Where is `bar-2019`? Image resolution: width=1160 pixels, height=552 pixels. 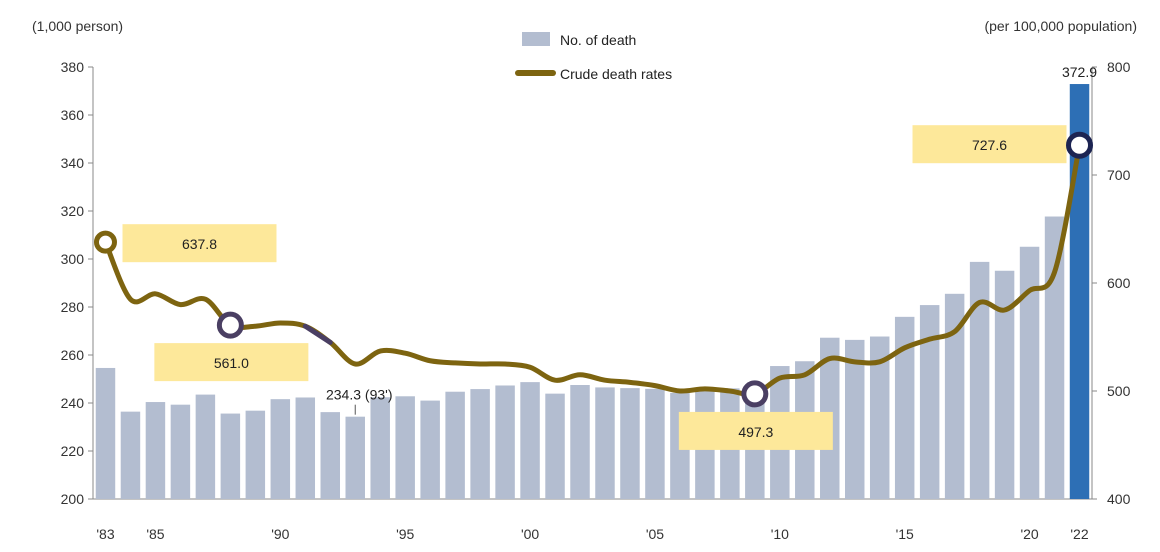
bar-2019 is located at coordinates (1004, 384).